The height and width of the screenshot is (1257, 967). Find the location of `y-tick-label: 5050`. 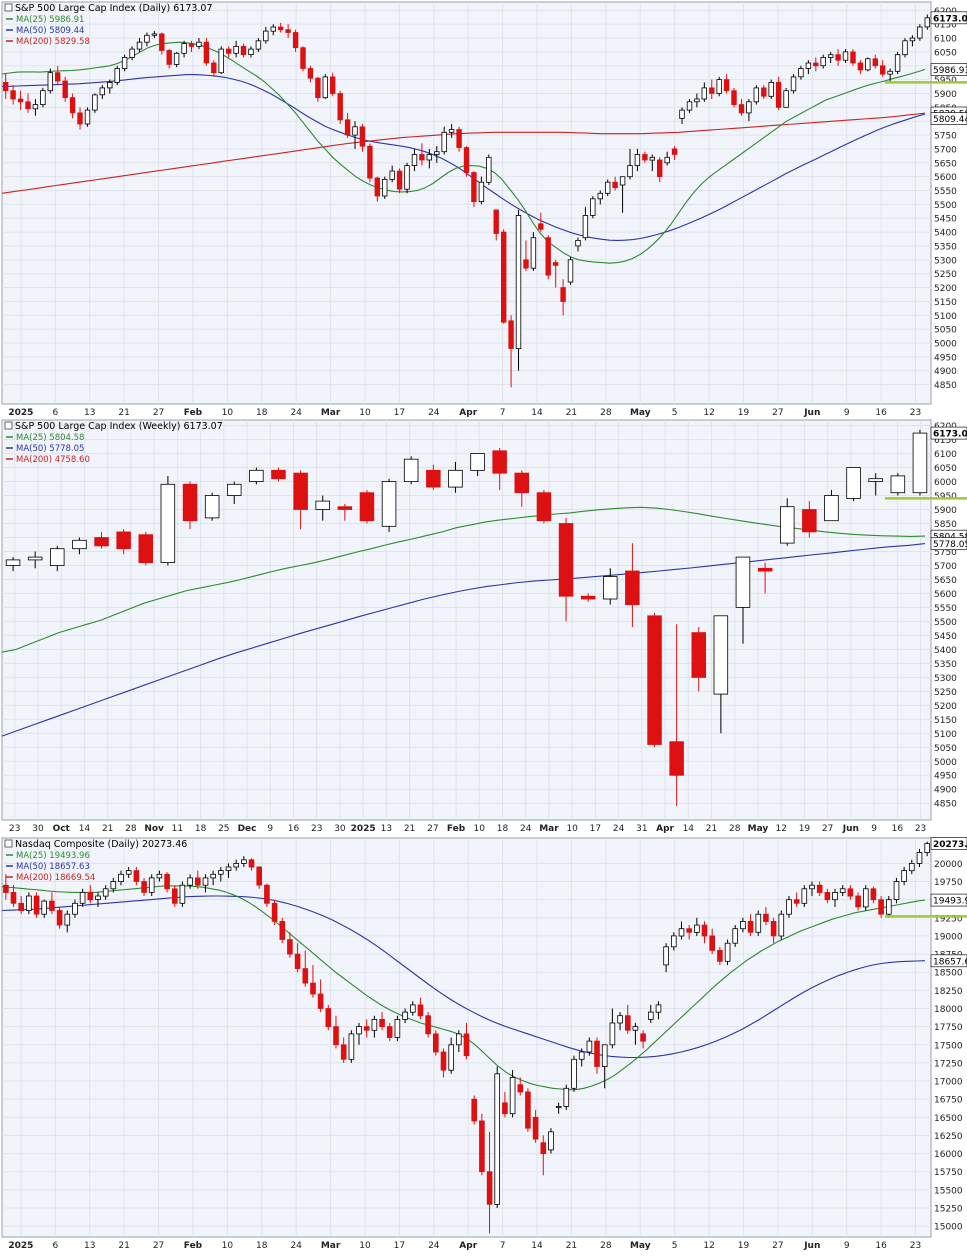

y-tick-label: 5050 is located at coordinates (945, 331).